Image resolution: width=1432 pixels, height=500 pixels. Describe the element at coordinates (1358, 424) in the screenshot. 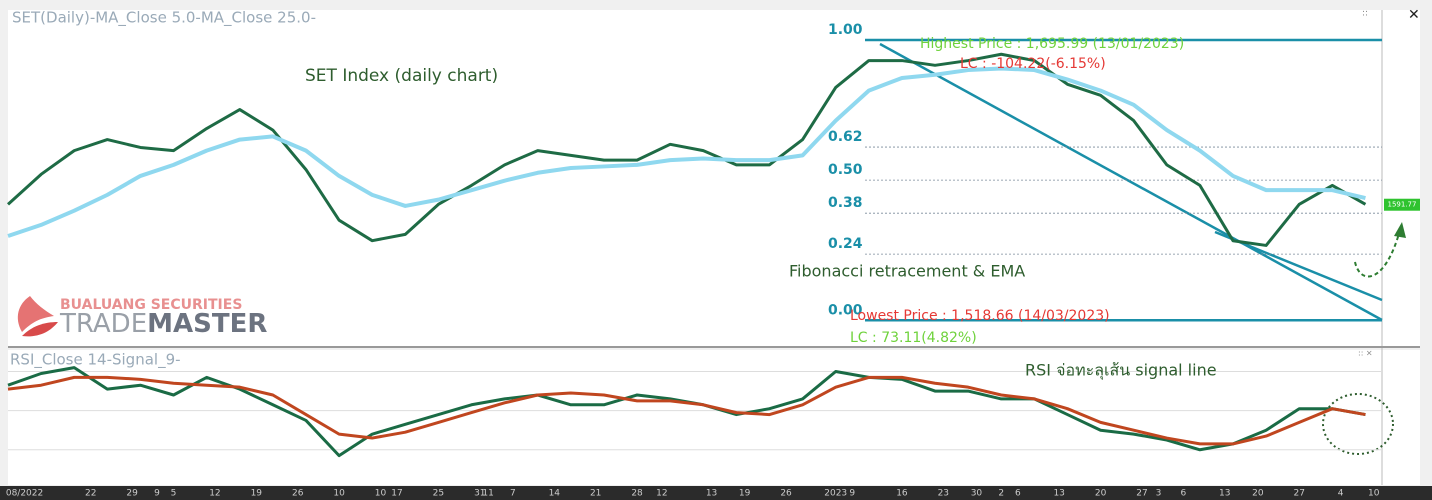

I see `highlight-circle` at that location.